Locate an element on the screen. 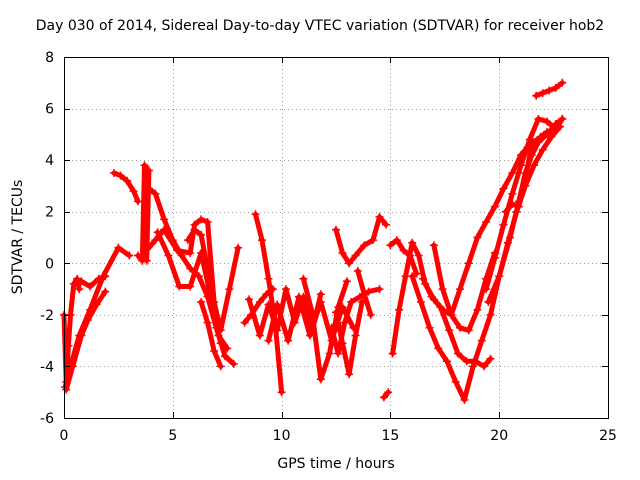 The image size is (640, 480). y-tick-label: -4 is located at coordinates (47, 367).